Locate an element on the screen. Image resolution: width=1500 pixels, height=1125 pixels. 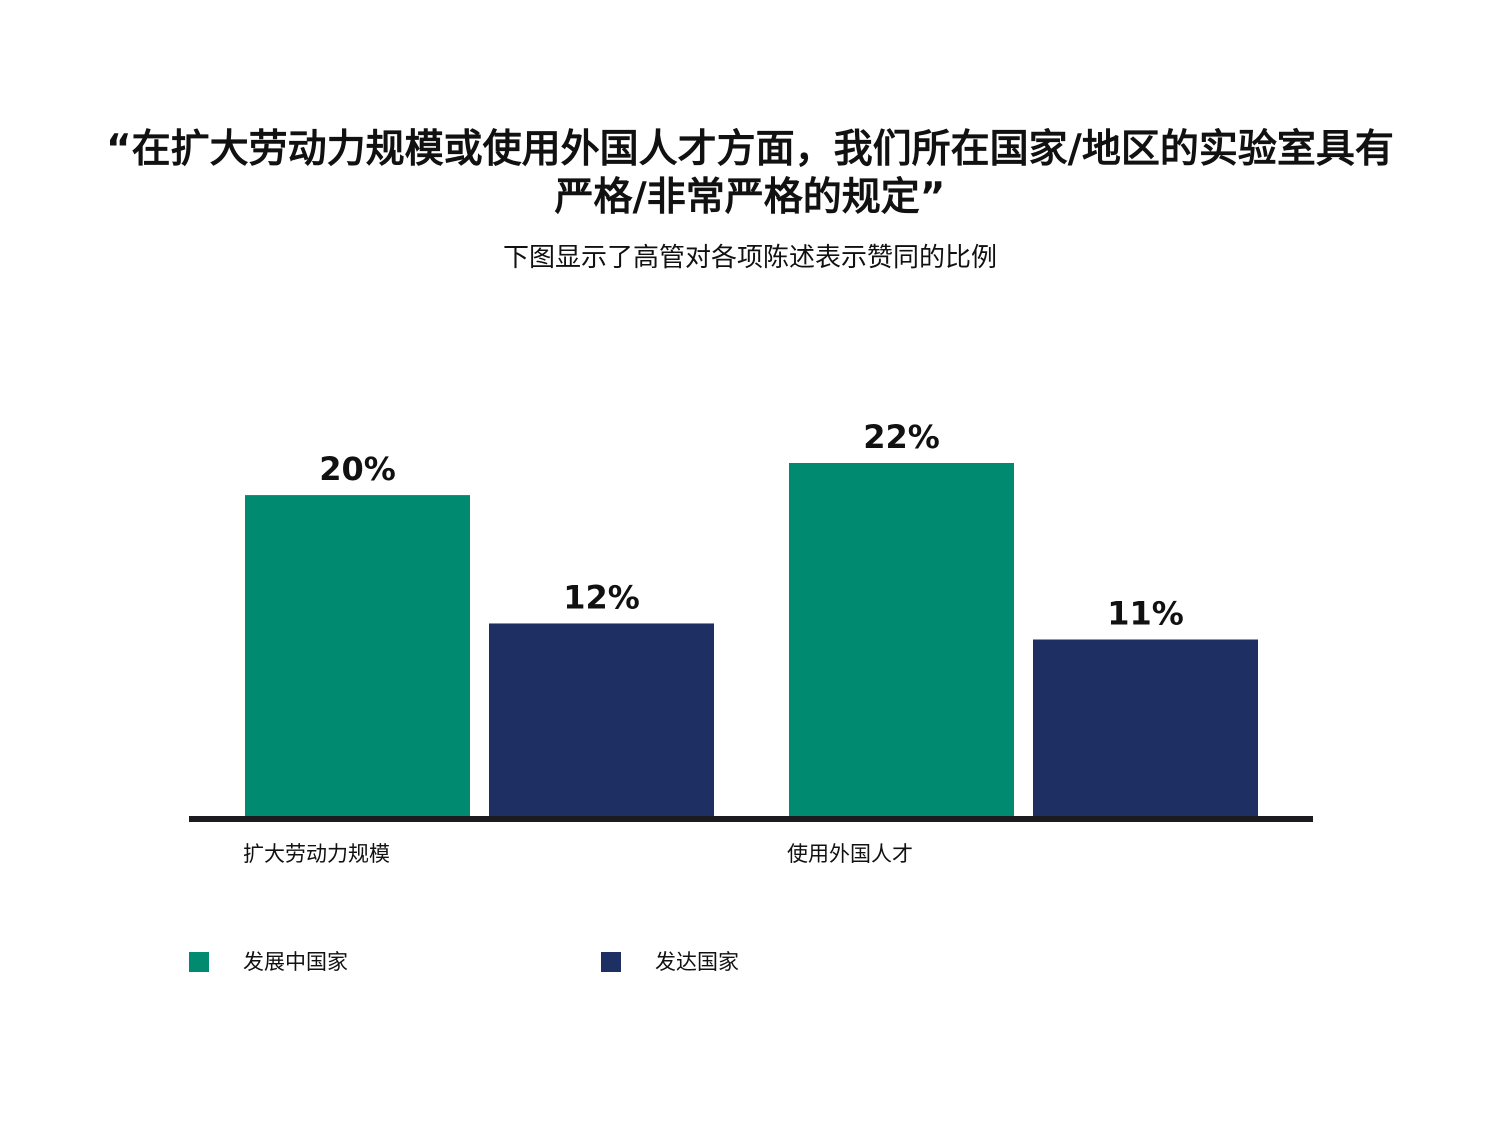
legend-item-developing: 发展中国家 is located at coordinates (268, 962).